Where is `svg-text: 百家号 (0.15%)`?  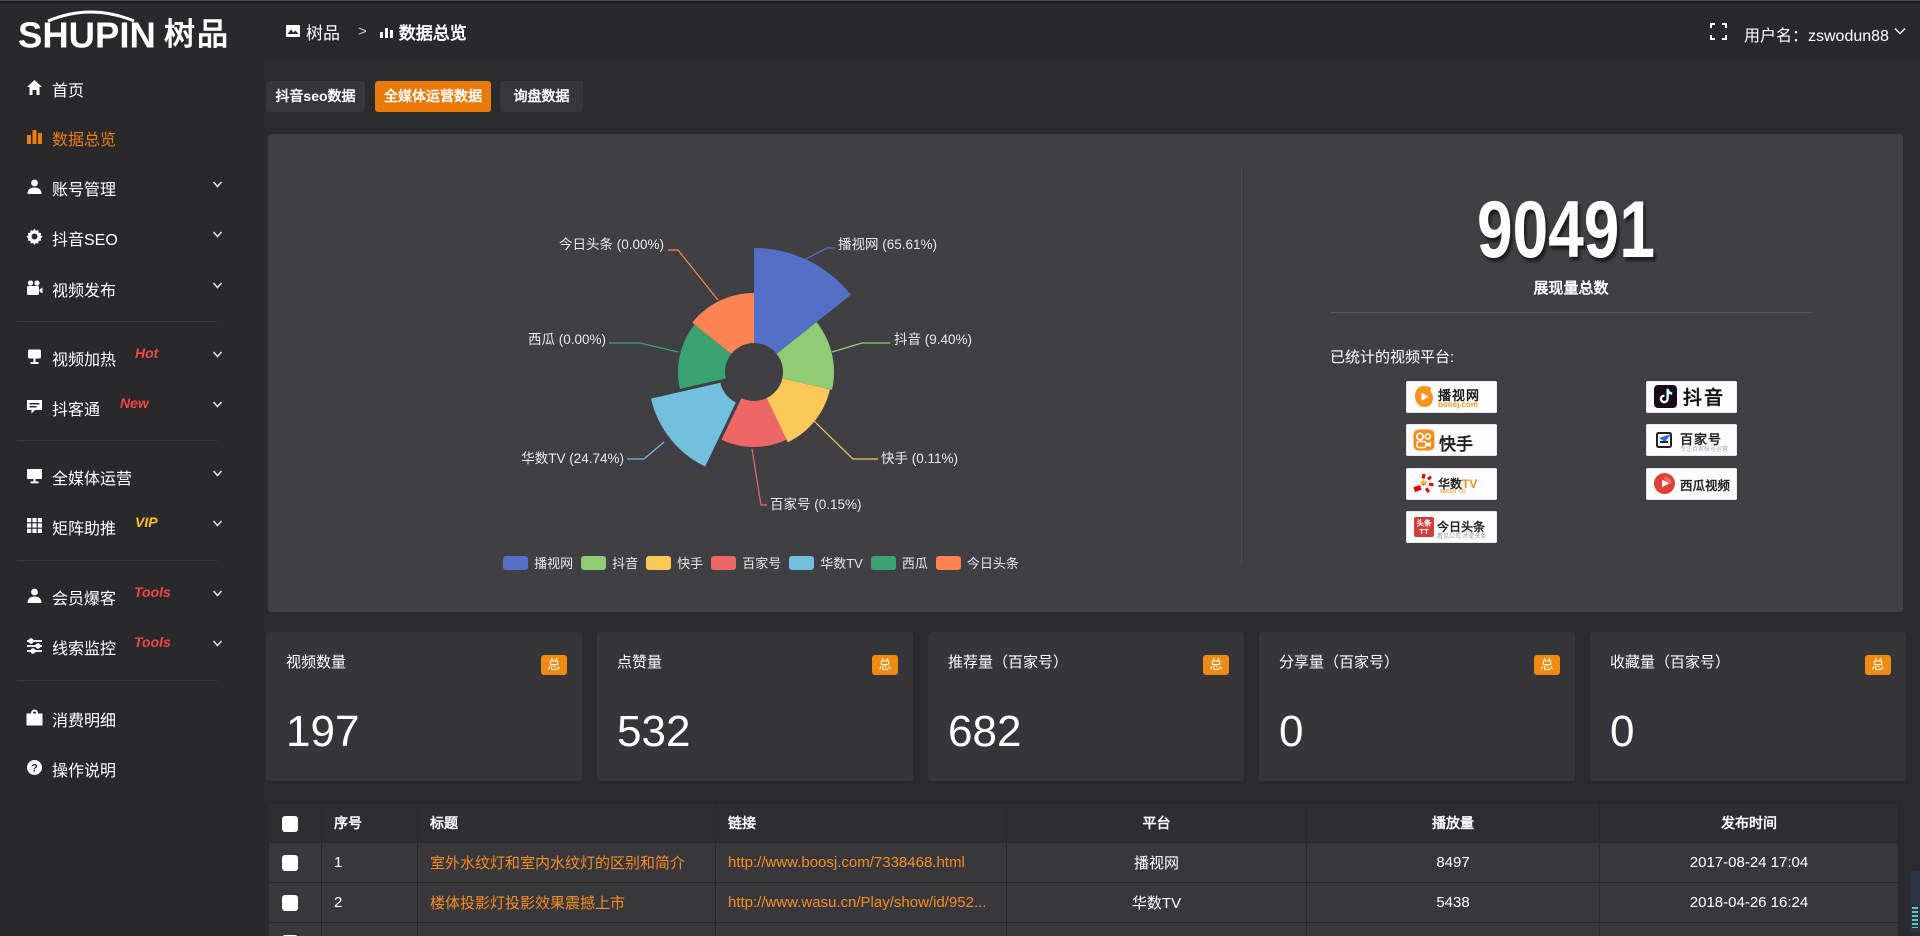
svg-text: 百家号 (0.15%) is located at coordinates (816, 504).